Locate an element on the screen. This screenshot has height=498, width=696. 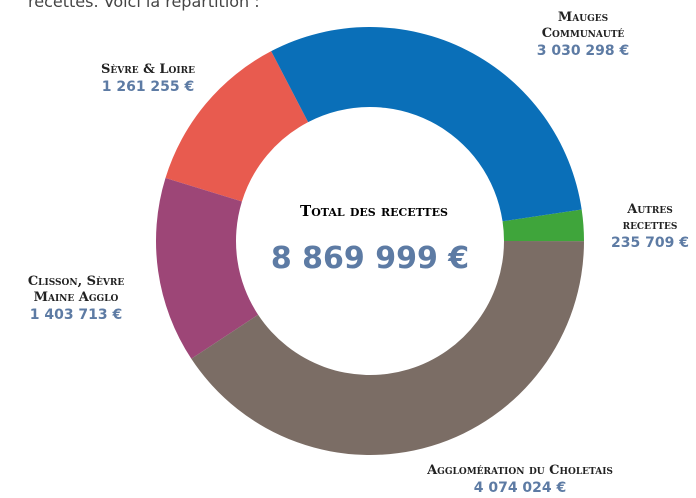
segment-label: Mauges Communauté 3 030 298 € is located at coordinates (583, 35).